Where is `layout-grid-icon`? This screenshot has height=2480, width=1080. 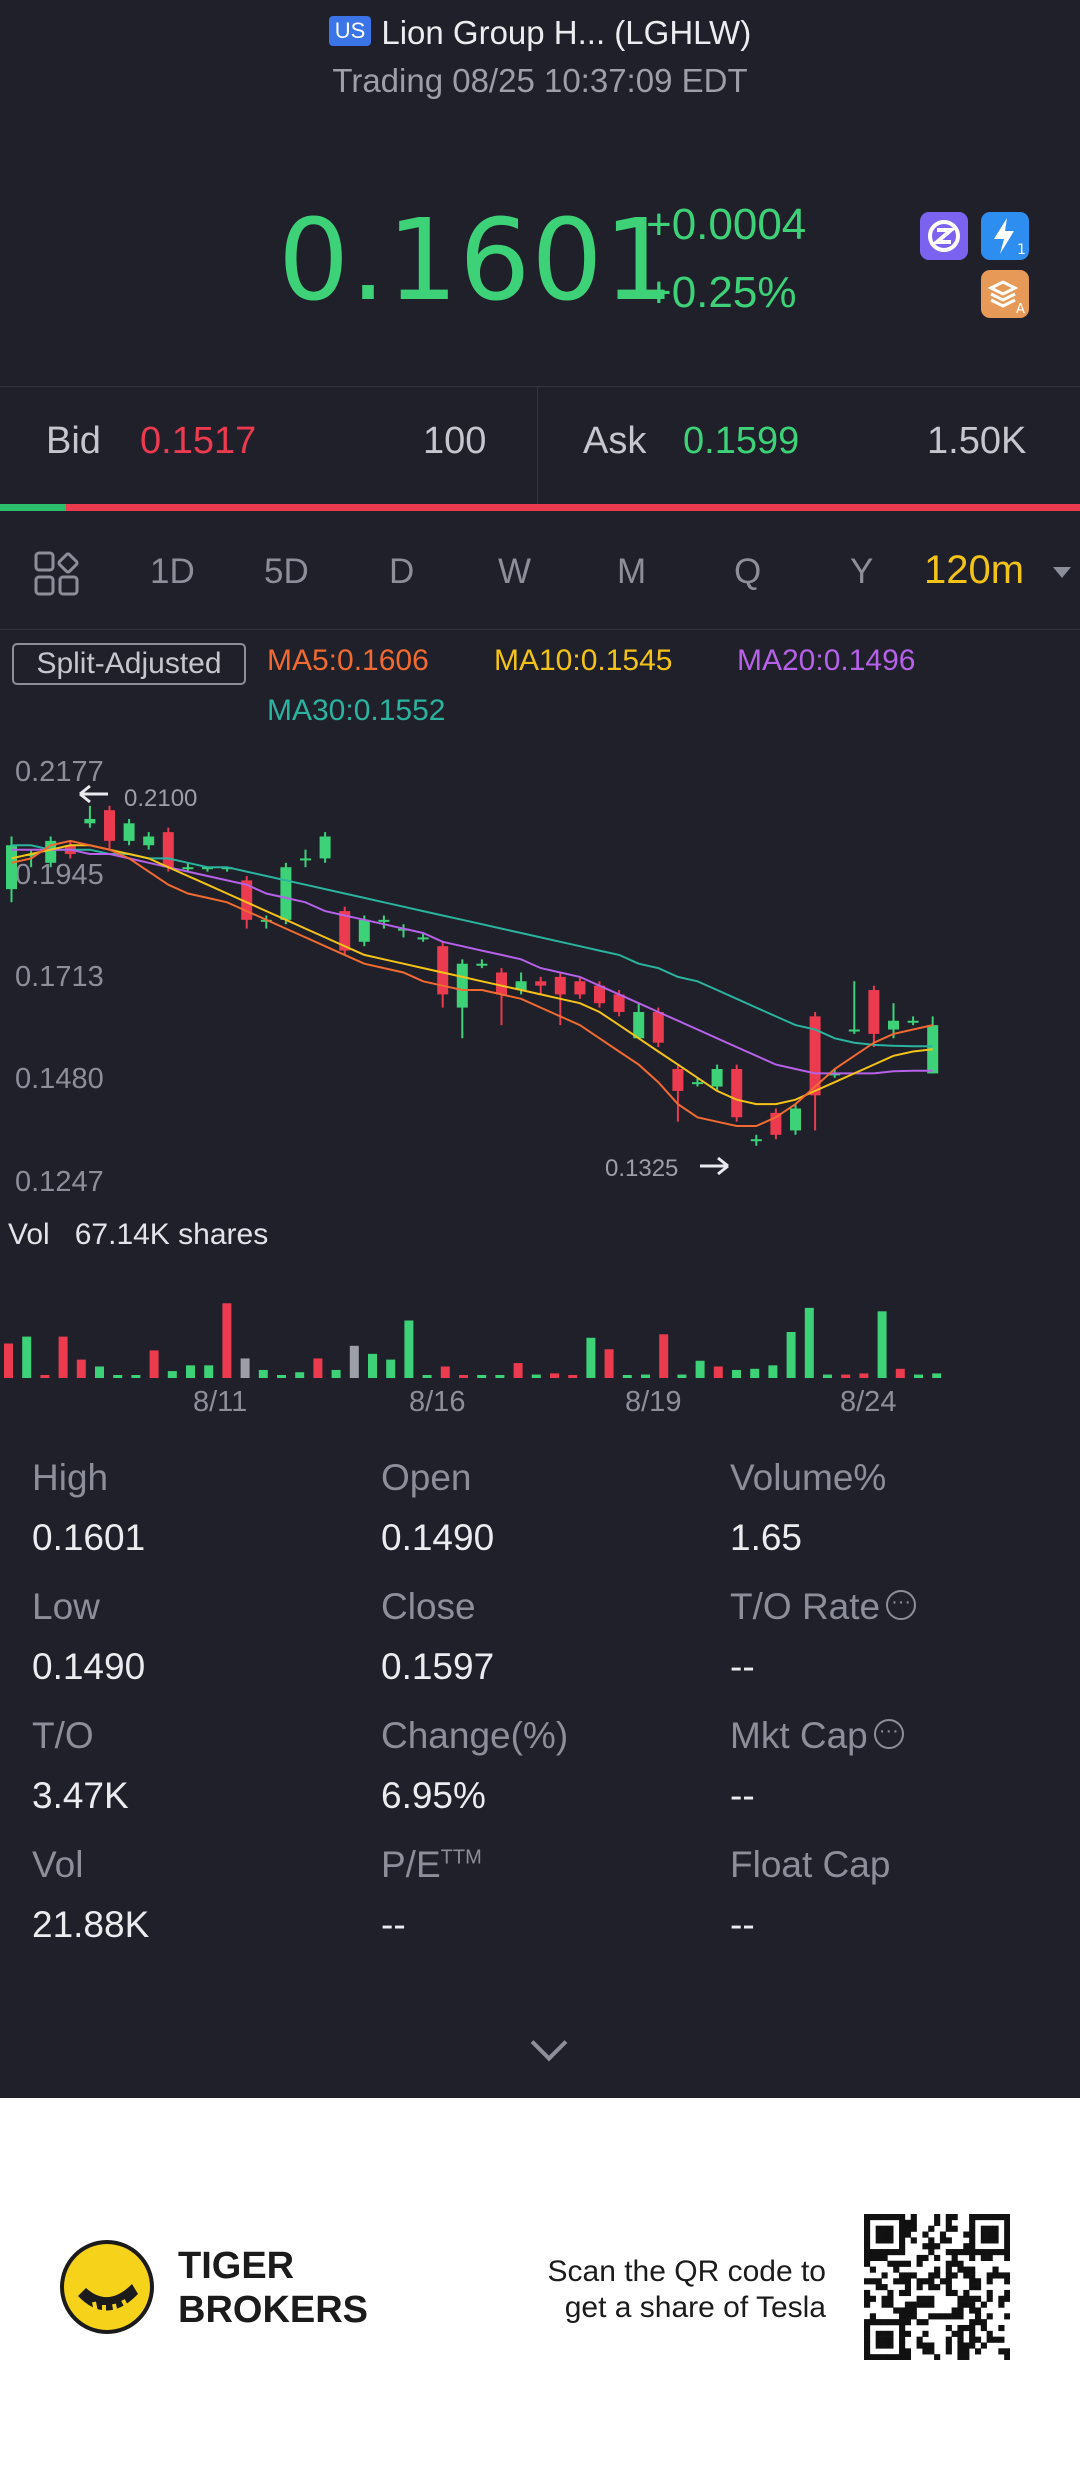 layout-grid-icon is located at coordinates (57, 574).